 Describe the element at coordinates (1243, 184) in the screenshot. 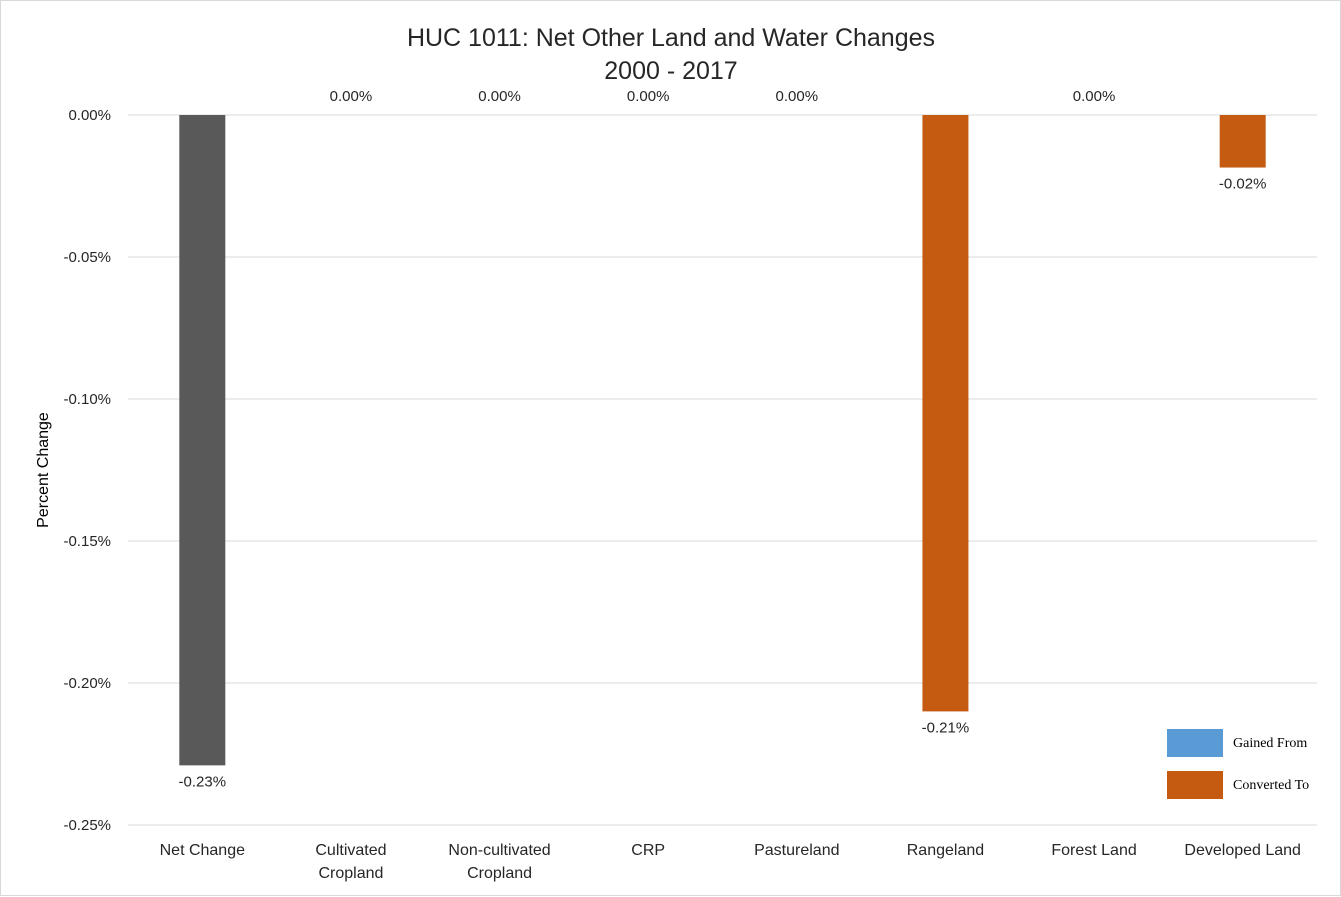

I see `data-label: -0.02%` at that location.